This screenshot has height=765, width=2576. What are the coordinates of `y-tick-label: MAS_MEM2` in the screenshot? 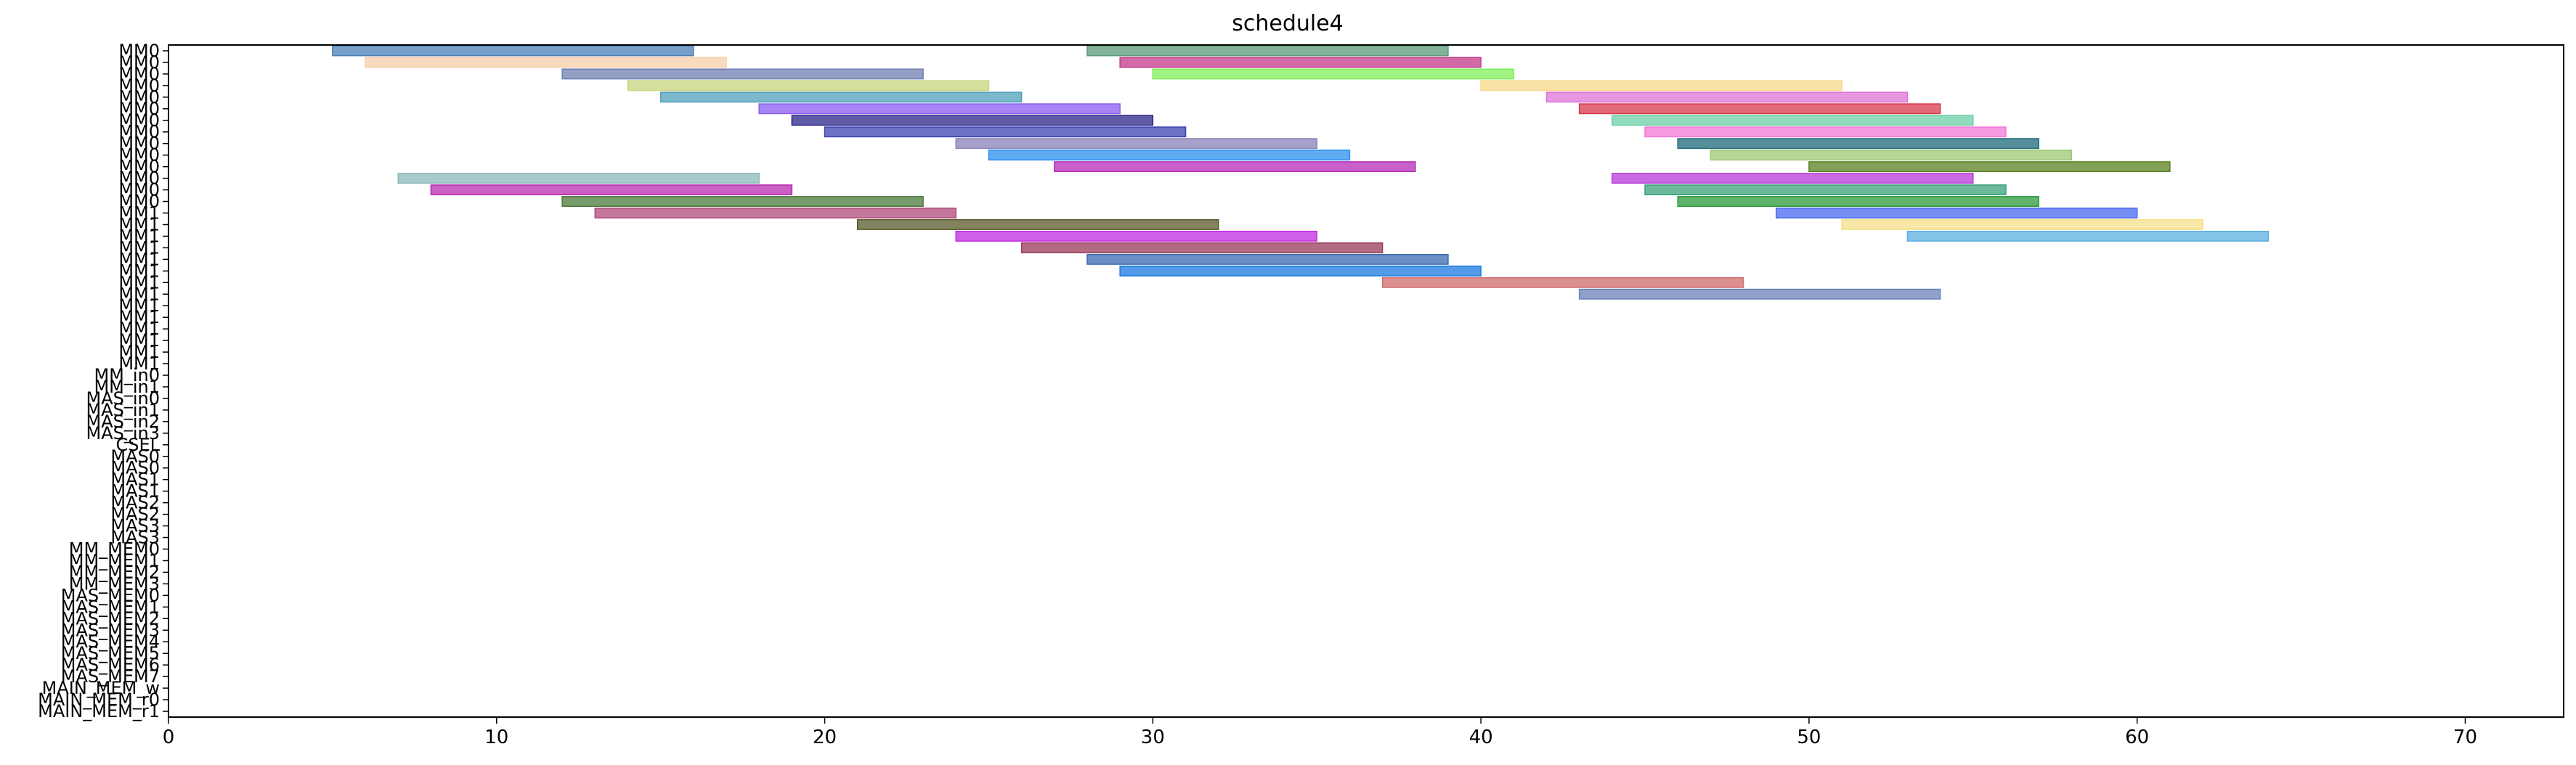 It's located at (111, 618).